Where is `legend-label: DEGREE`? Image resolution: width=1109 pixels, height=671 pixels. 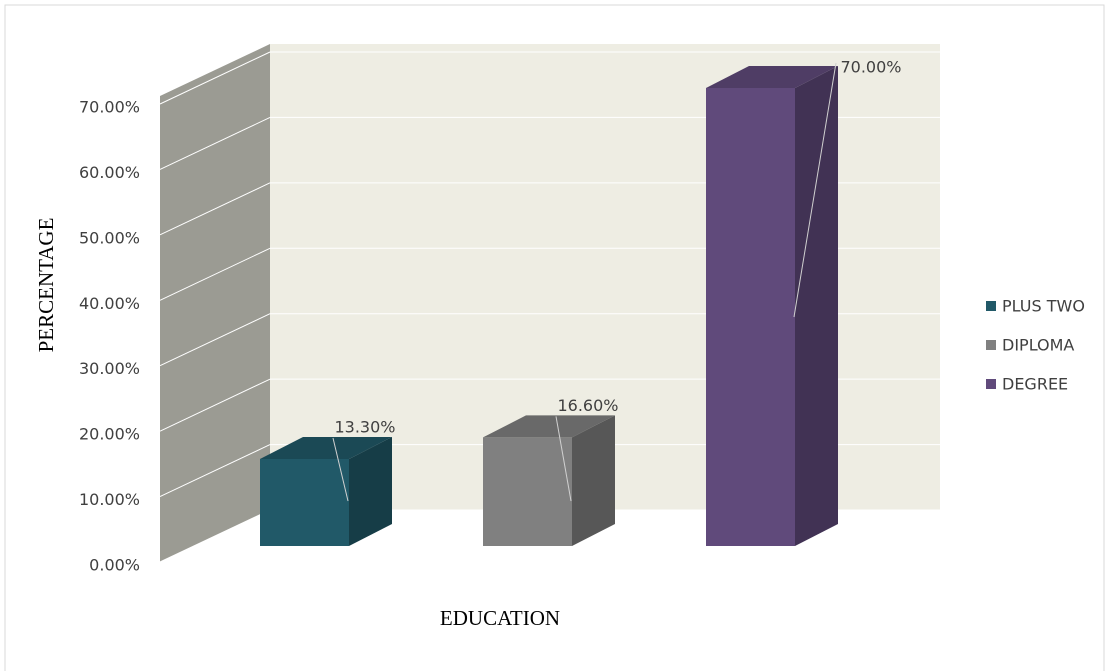
legend-label: DEGREE is located at coordinates (1035, 384).